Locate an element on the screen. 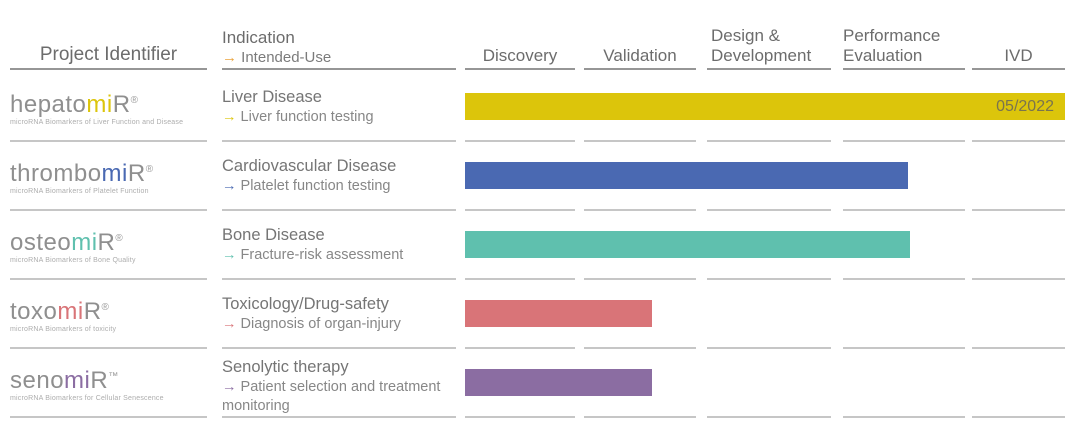 The width and height of the screenshot is (1080, 423). indication-text: Toxicology/Drug-safety is located at coordinates (305, 304).